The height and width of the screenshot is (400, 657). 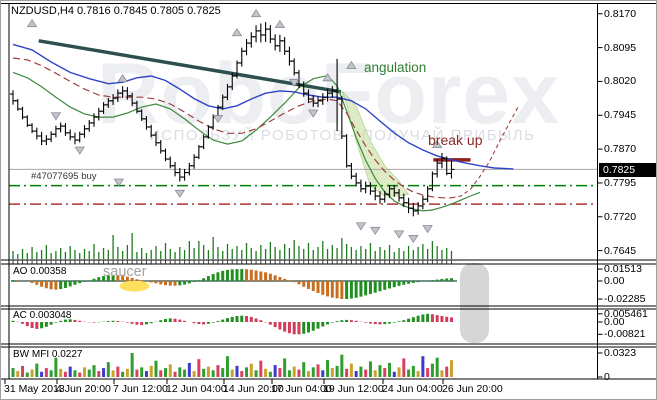 I want to click on forecast-projection-dashed-line, so click(x=485, y=152).